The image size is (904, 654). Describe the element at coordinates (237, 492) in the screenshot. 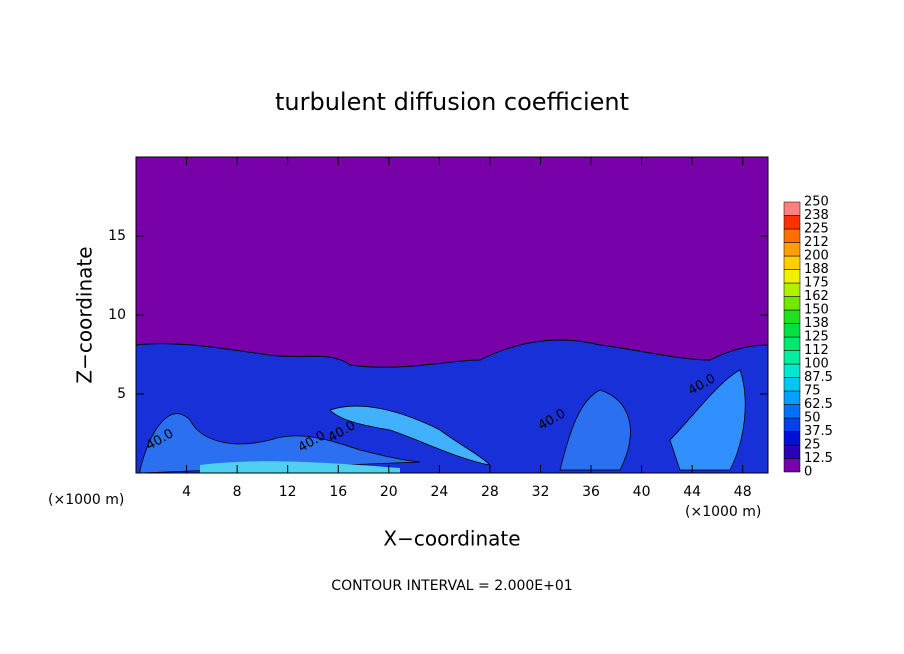

I see `x-tick-label: 8` at that location.